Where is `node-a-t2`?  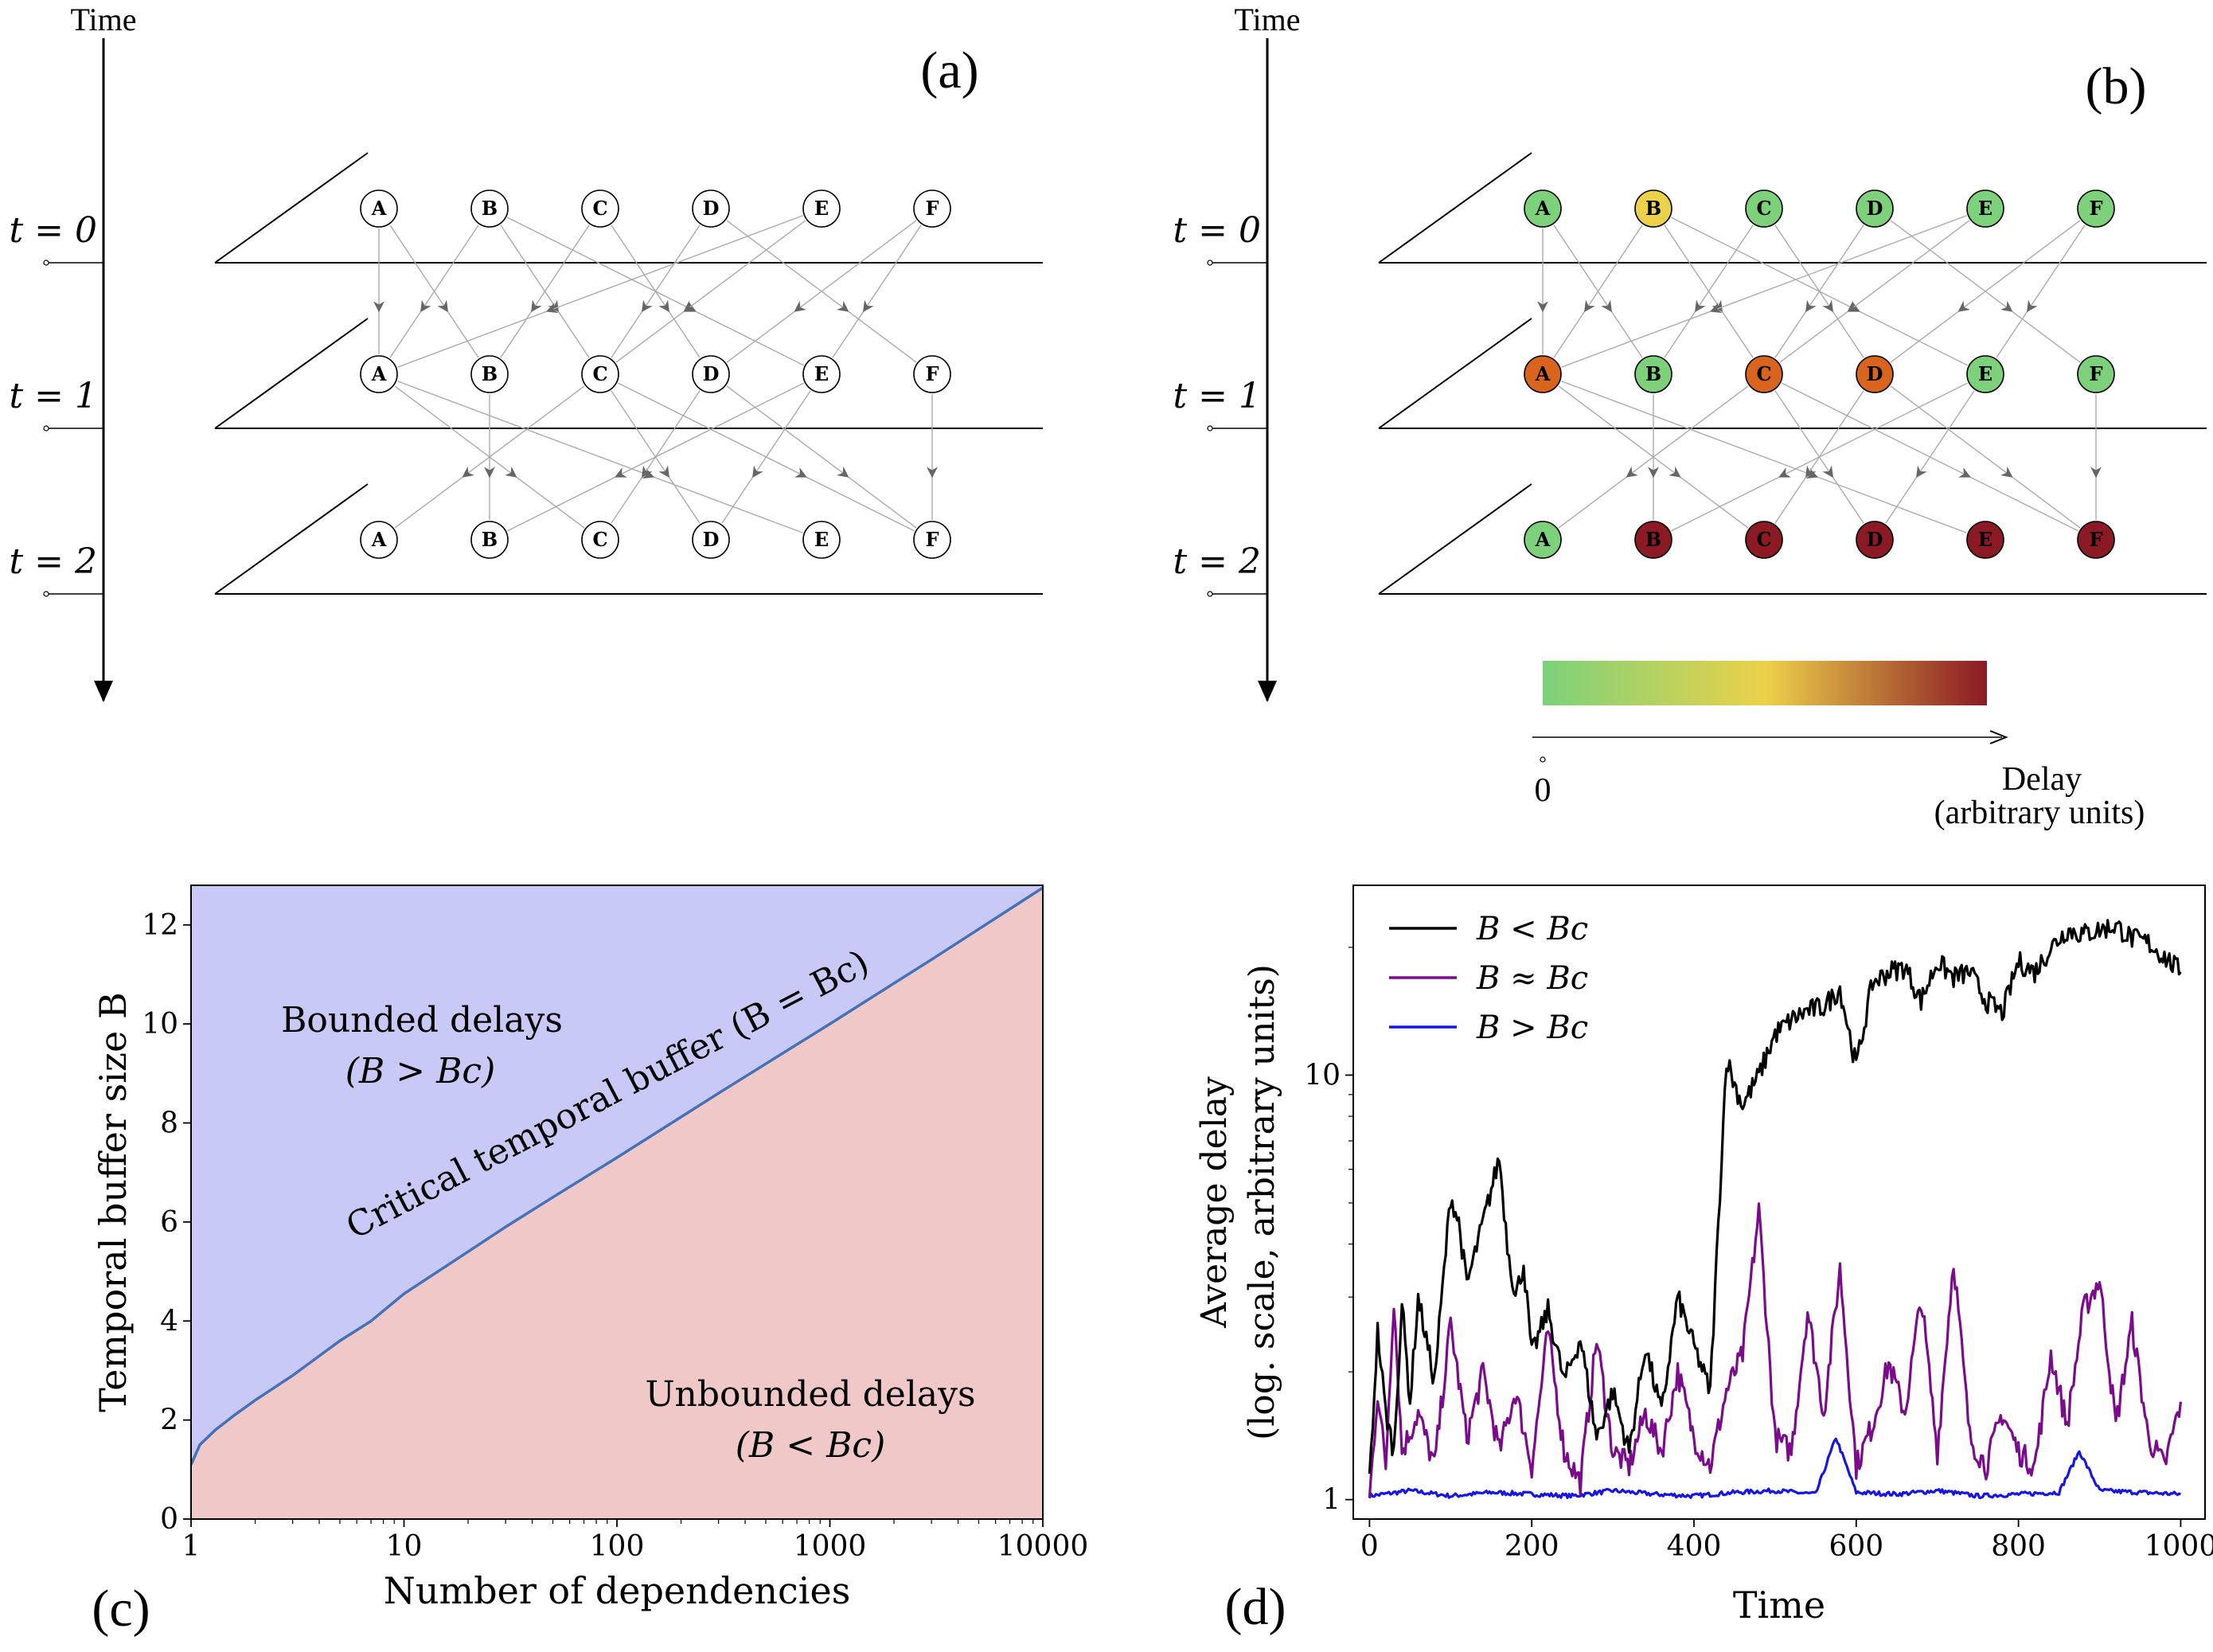
node-a-t2 is located at coordinates (379, 540).